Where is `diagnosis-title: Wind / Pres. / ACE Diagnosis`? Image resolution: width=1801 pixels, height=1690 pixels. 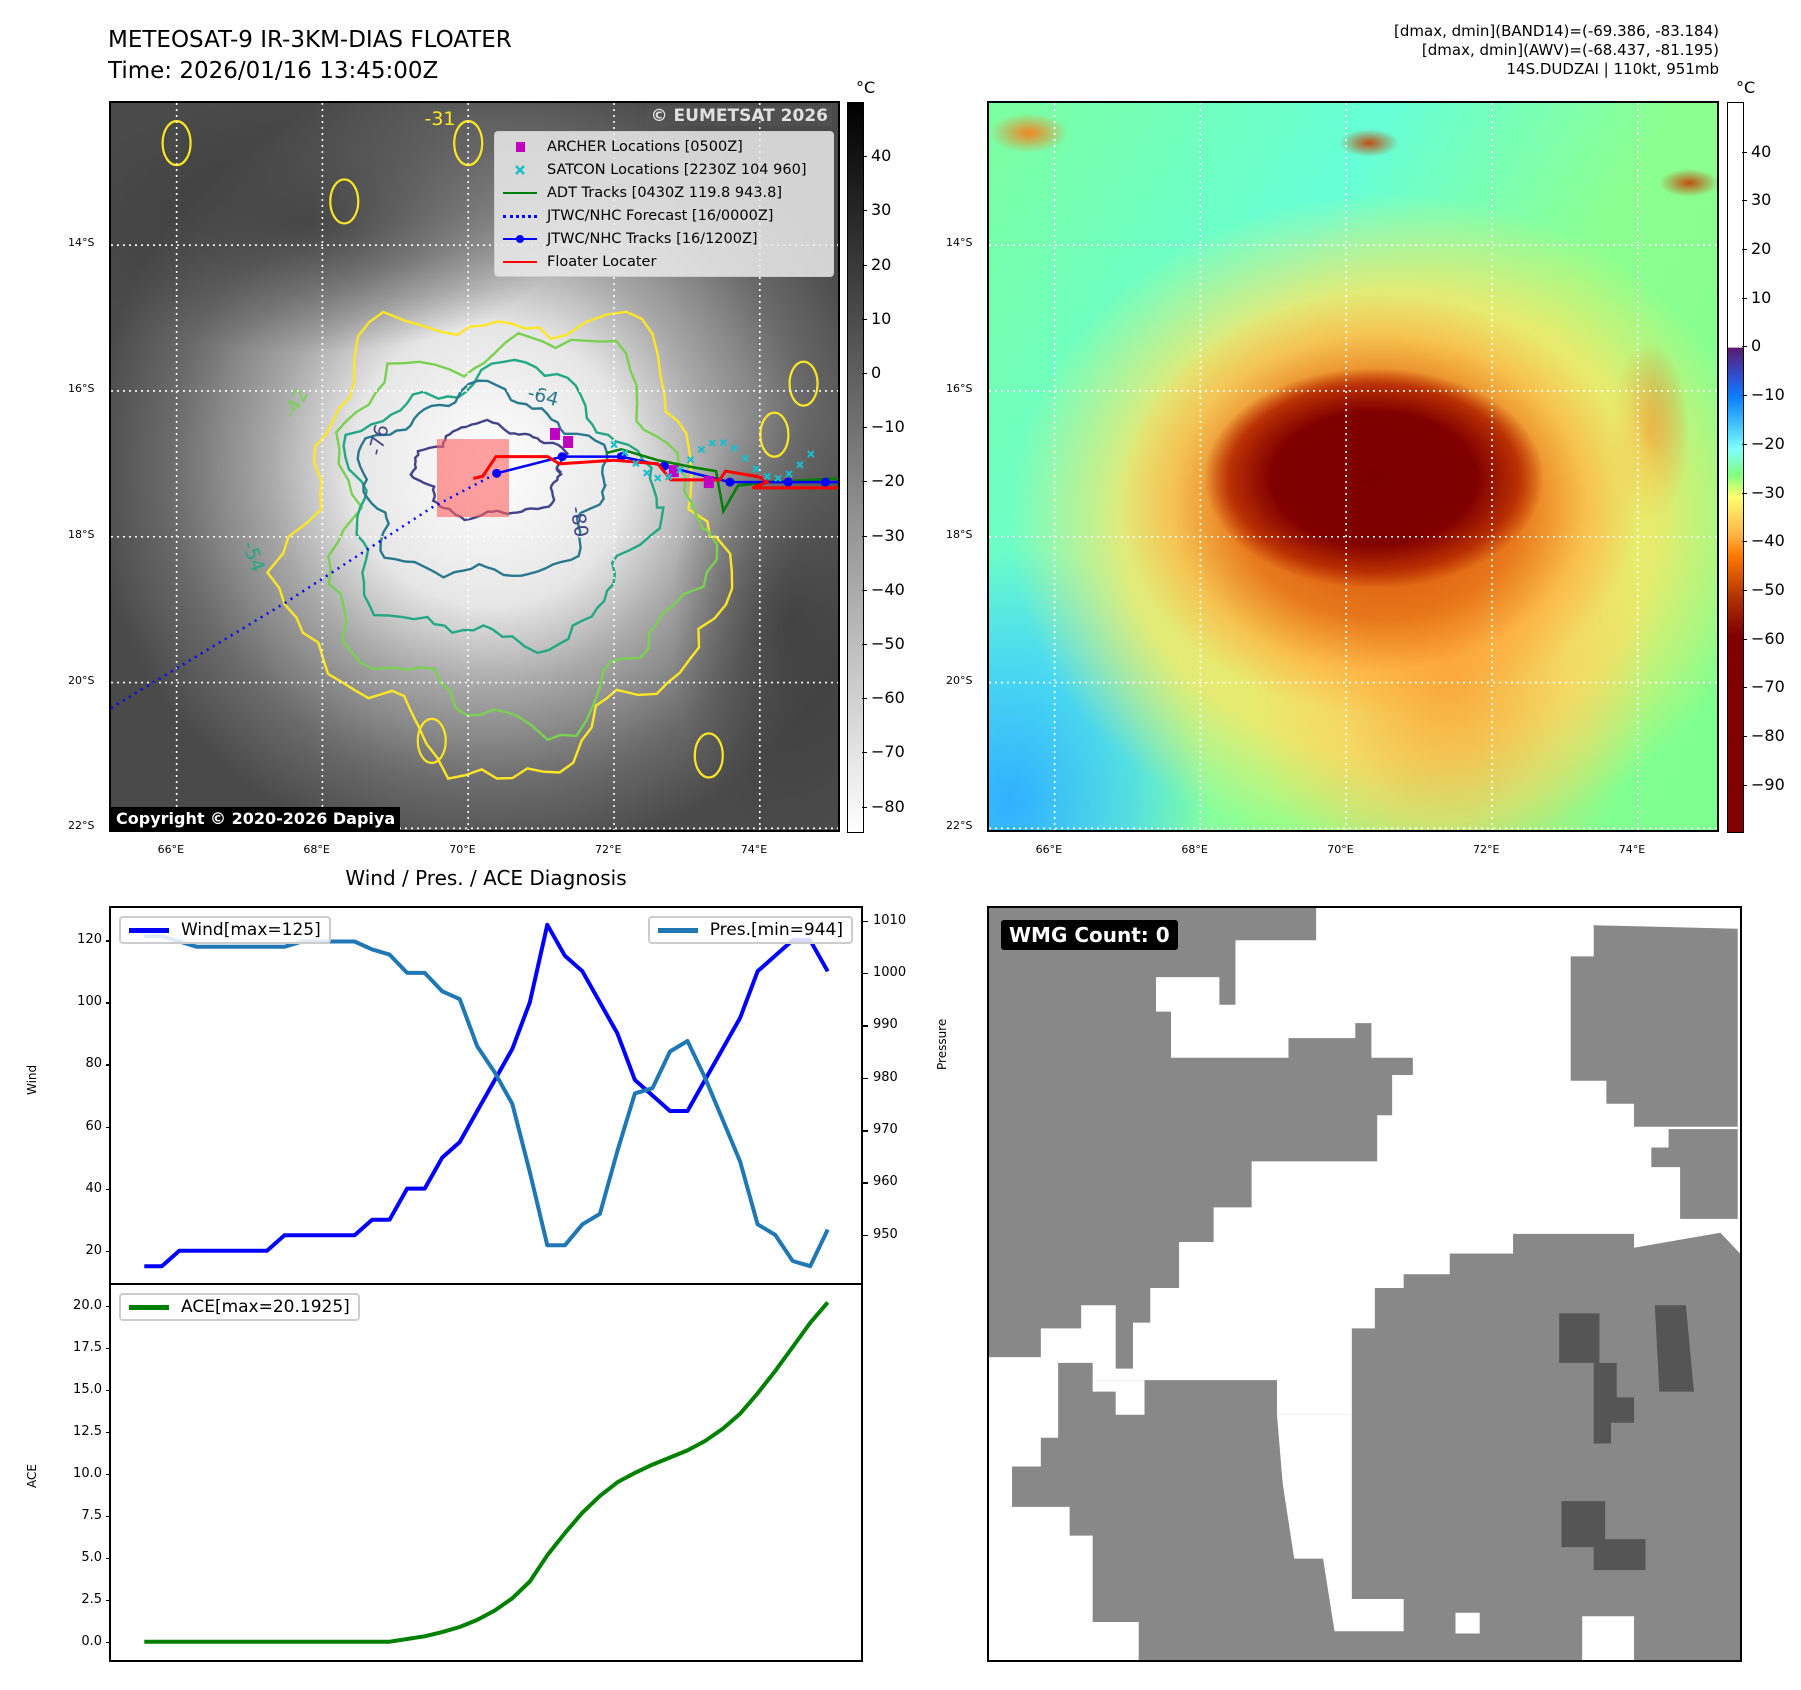
diagnosis-title: Wind / Pres. / ACE Diagnosis is located at coordinates (486, 878).